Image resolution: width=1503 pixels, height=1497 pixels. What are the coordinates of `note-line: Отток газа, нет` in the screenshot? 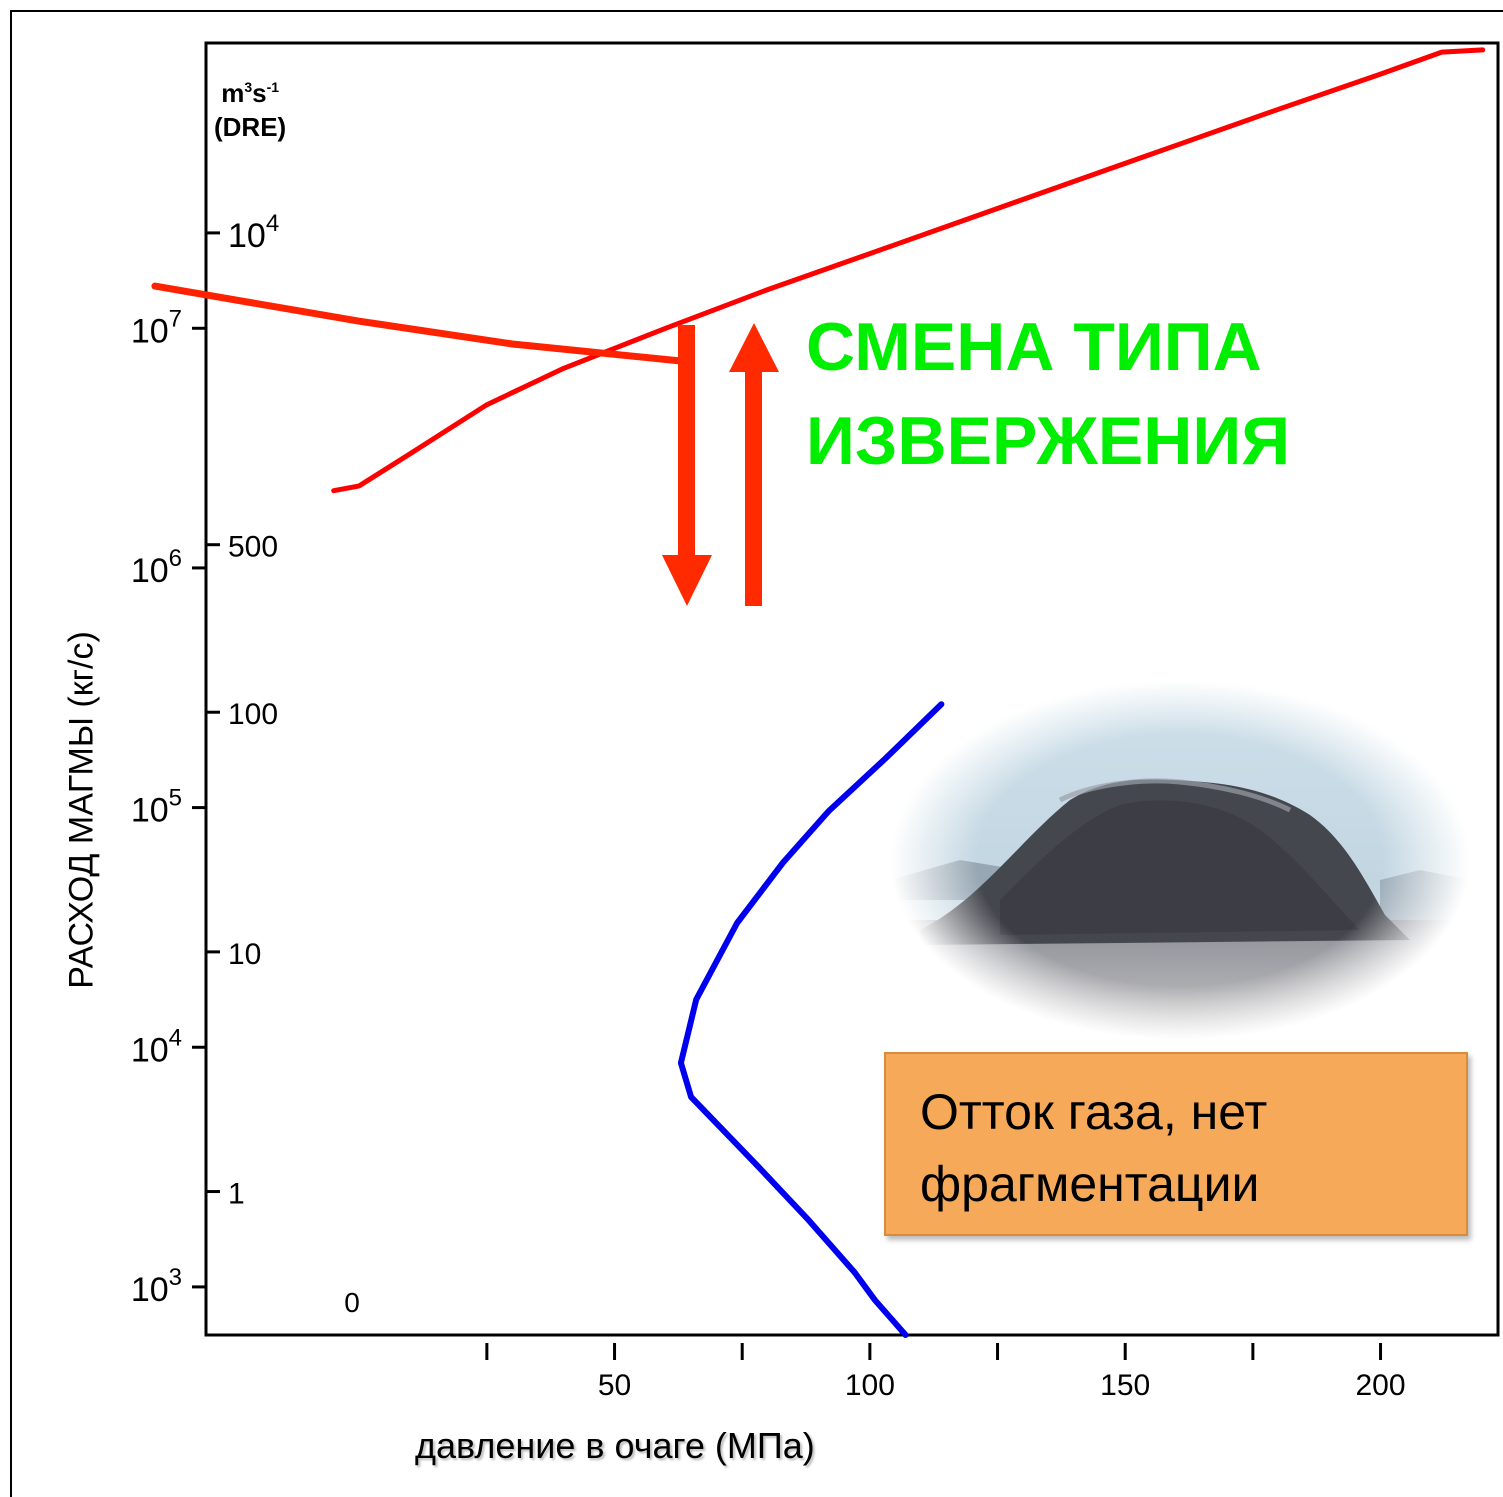 It's located at (1094, 1112).